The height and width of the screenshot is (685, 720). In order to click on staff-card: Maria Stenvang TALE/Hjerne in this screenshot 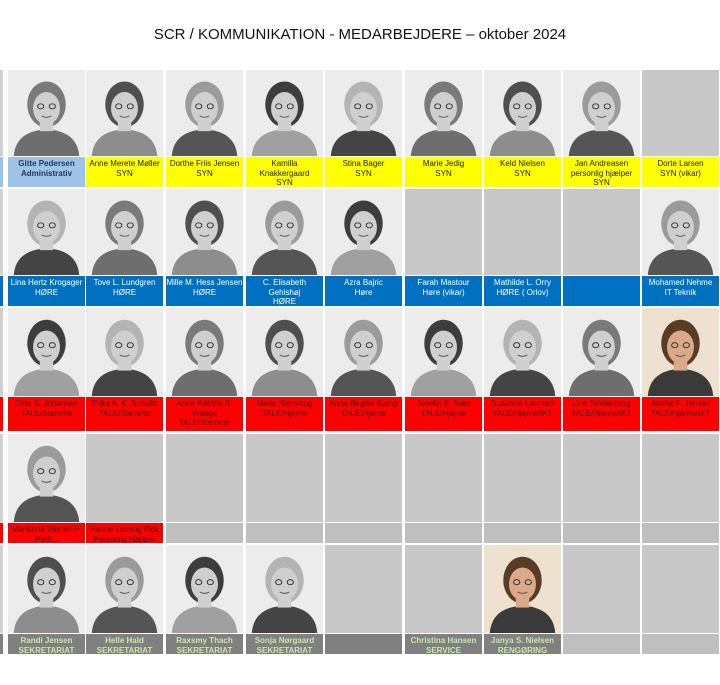, I will do `click(284, 369)`.